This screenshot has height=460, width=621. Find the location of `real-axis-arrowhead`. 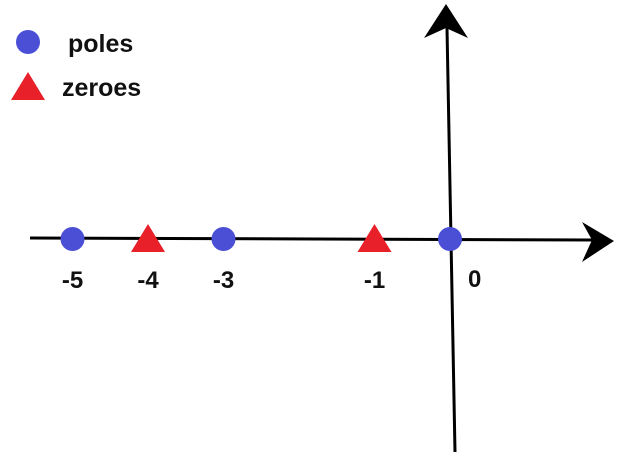

real-axis-arrowhead is located at coordinates (598, 242).